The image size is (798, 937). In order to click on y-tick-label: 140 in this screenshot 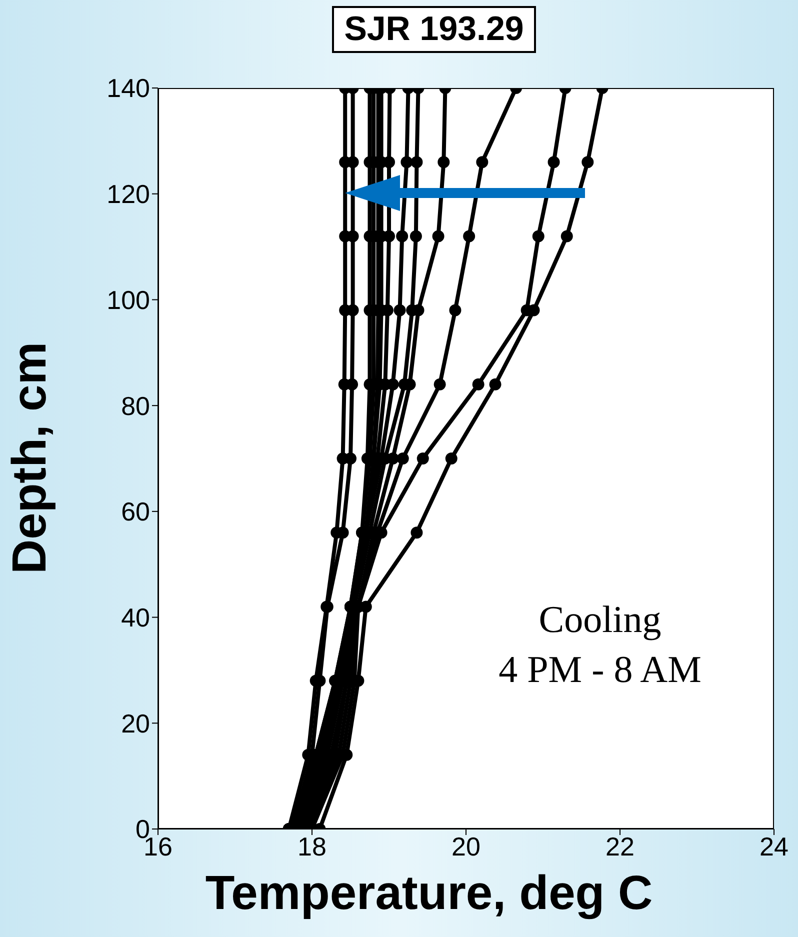, I will do `click(128, 88)`.